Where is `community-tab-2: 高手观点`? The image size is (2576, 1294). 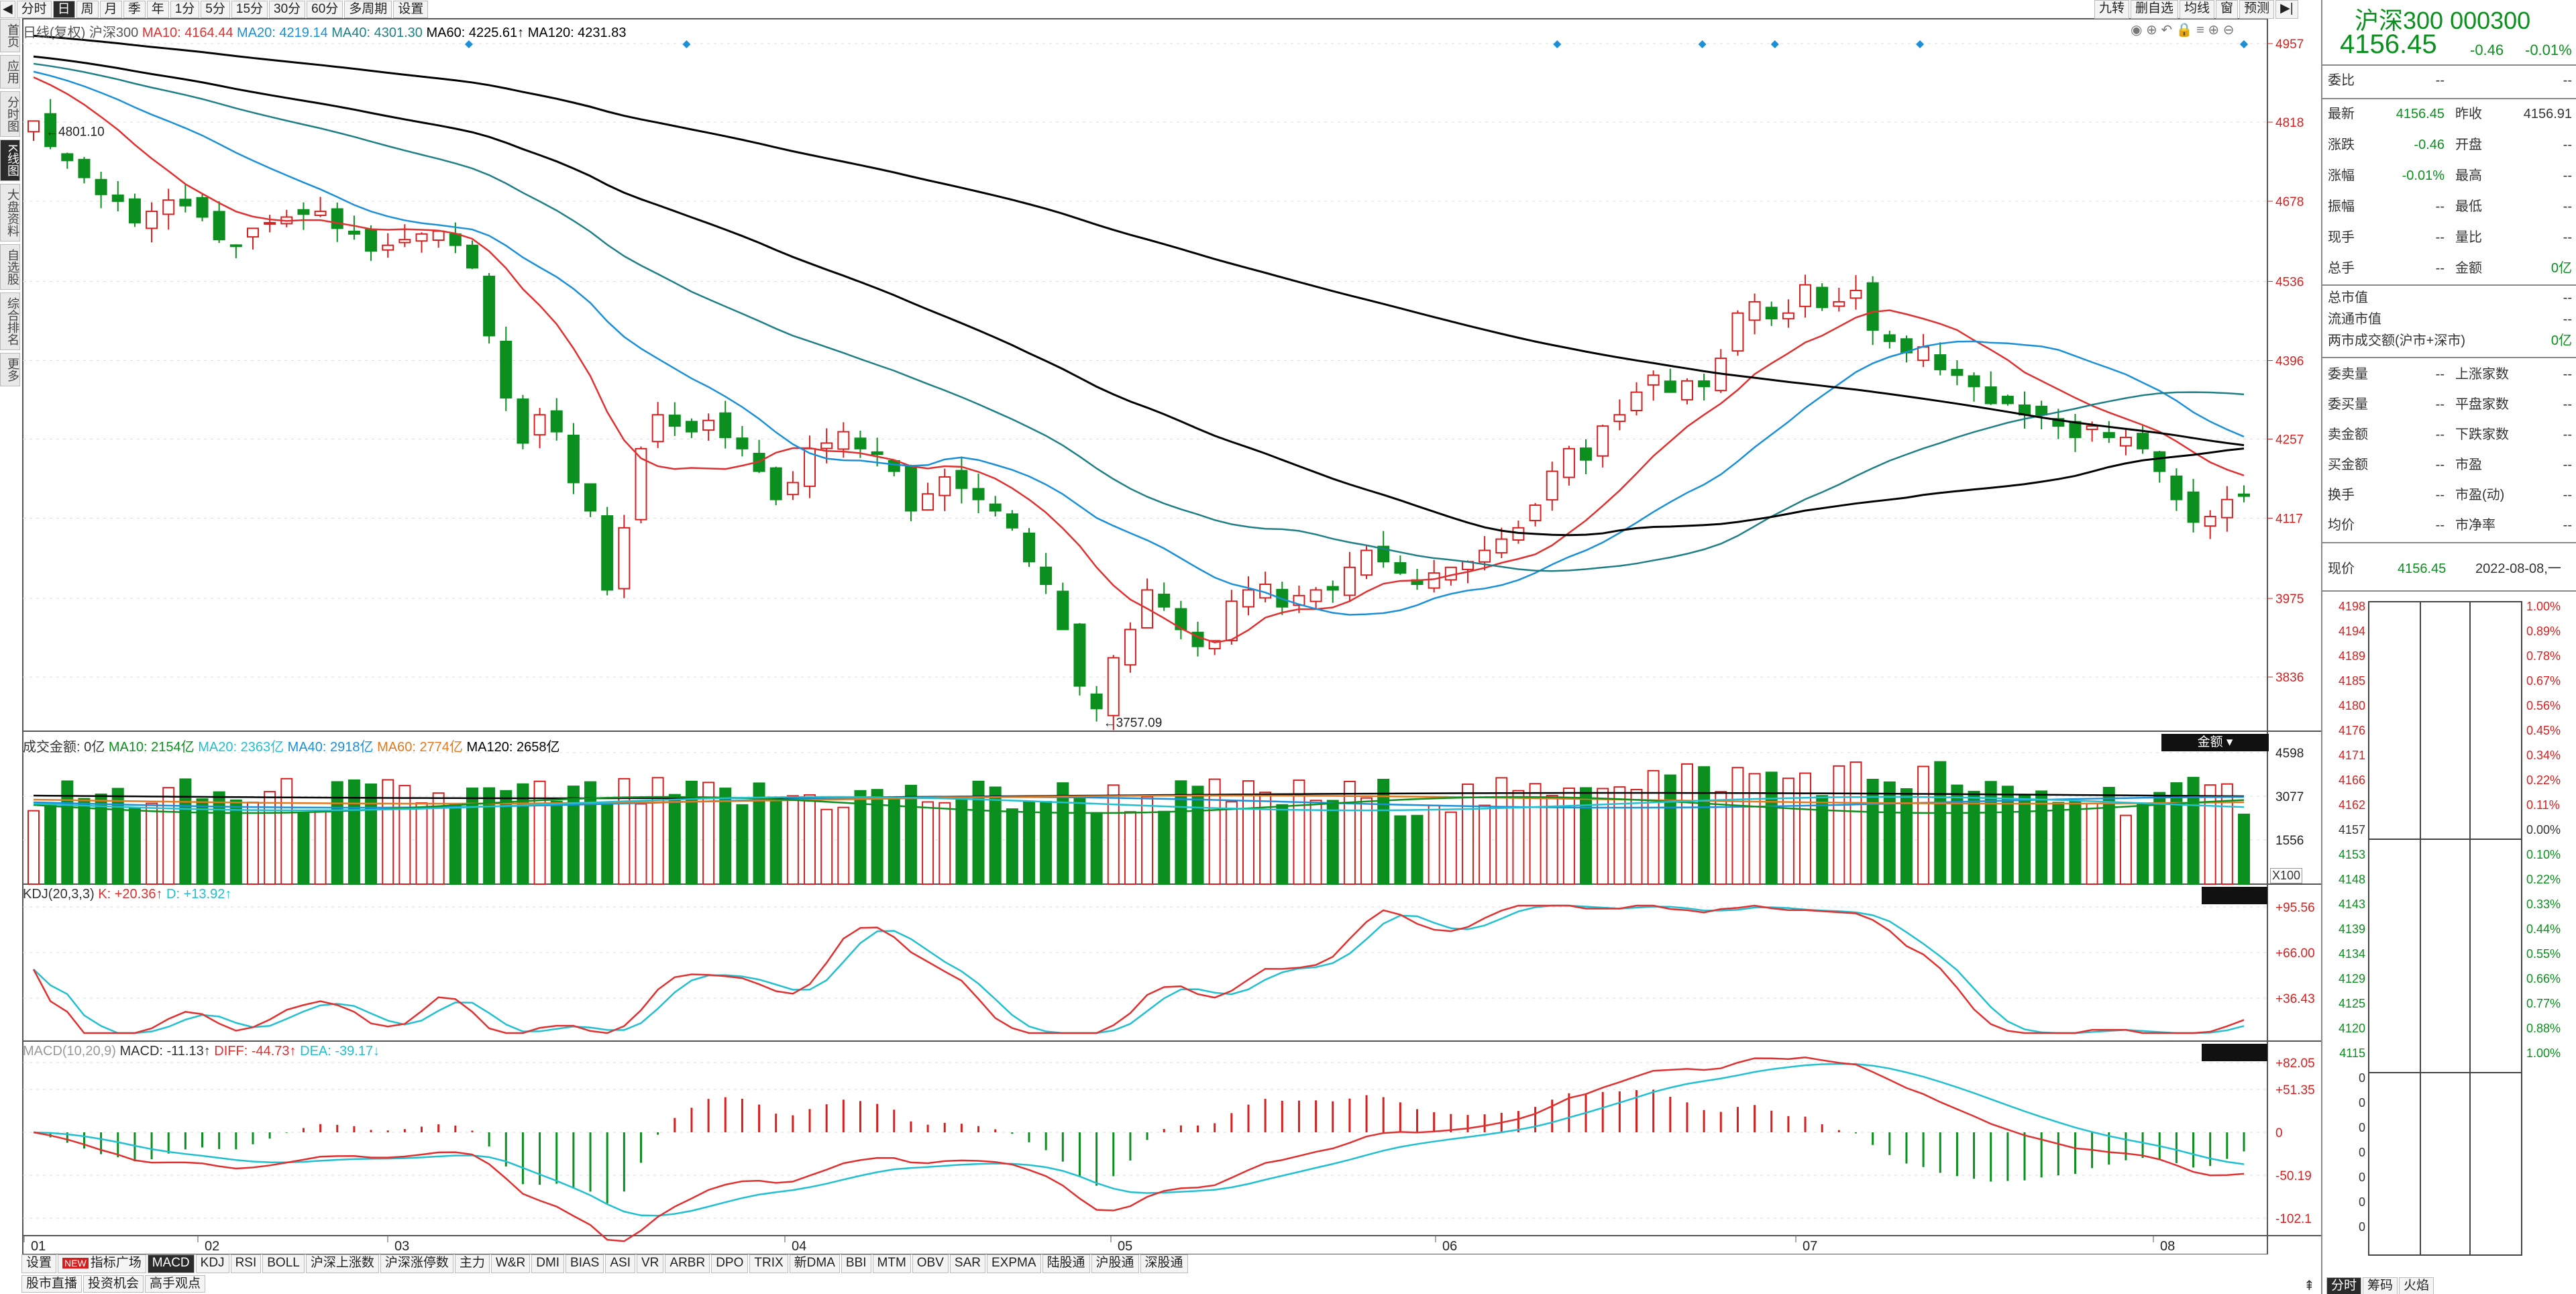
community-tab-2: 高手观点 is located at coordinates (175, 1284).